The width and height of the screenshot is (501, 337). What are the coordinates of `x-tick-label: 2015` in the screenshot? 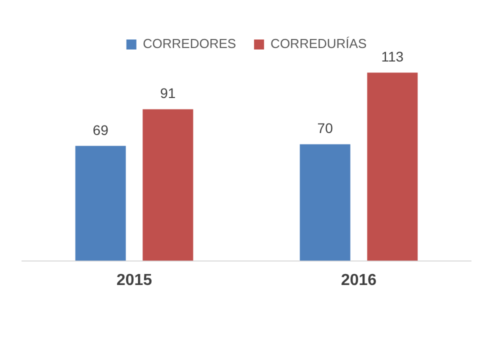 It's located at (134, 280).